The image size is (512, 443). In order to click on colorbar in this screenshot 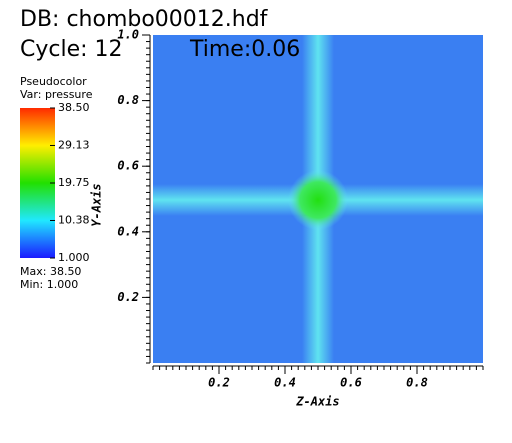, I will do `click(37, 183)`.